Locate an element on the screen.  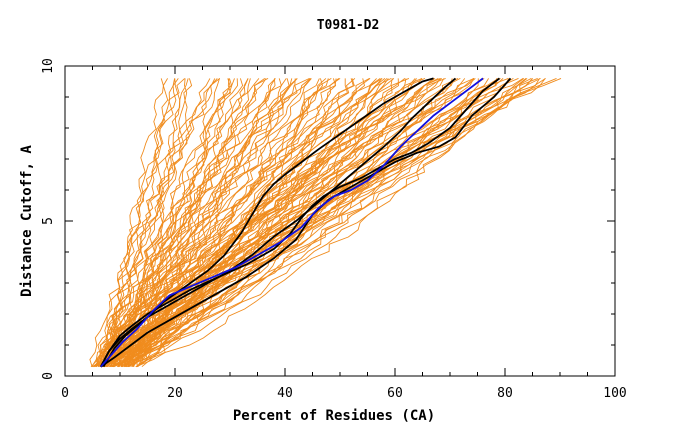
x-axis-label: Percent of Residues (CA) is located at coordinates (334, 416).